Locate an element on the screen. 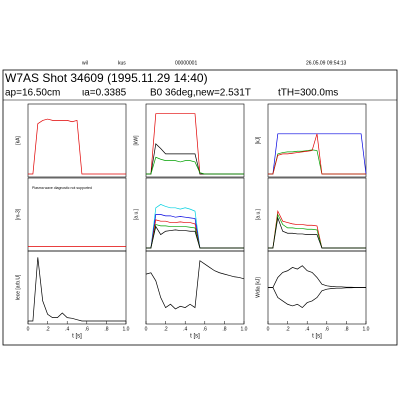 The image size is (400, 400). user: wil is located at coordinates (85, 63).